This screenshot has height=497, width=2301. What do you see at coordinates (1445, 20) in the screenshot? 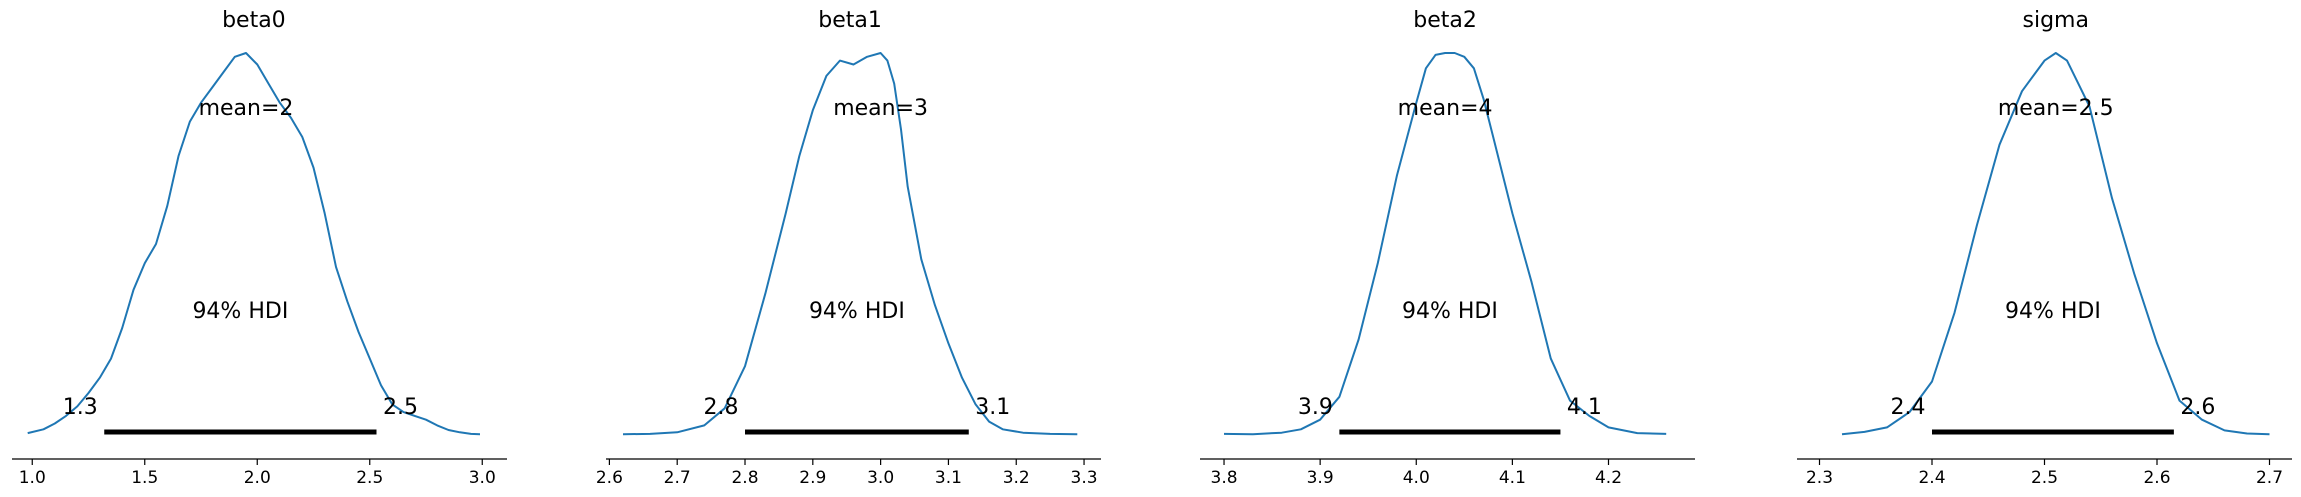
I see `panel-title: beta2` at bounding box center [1445, 20].